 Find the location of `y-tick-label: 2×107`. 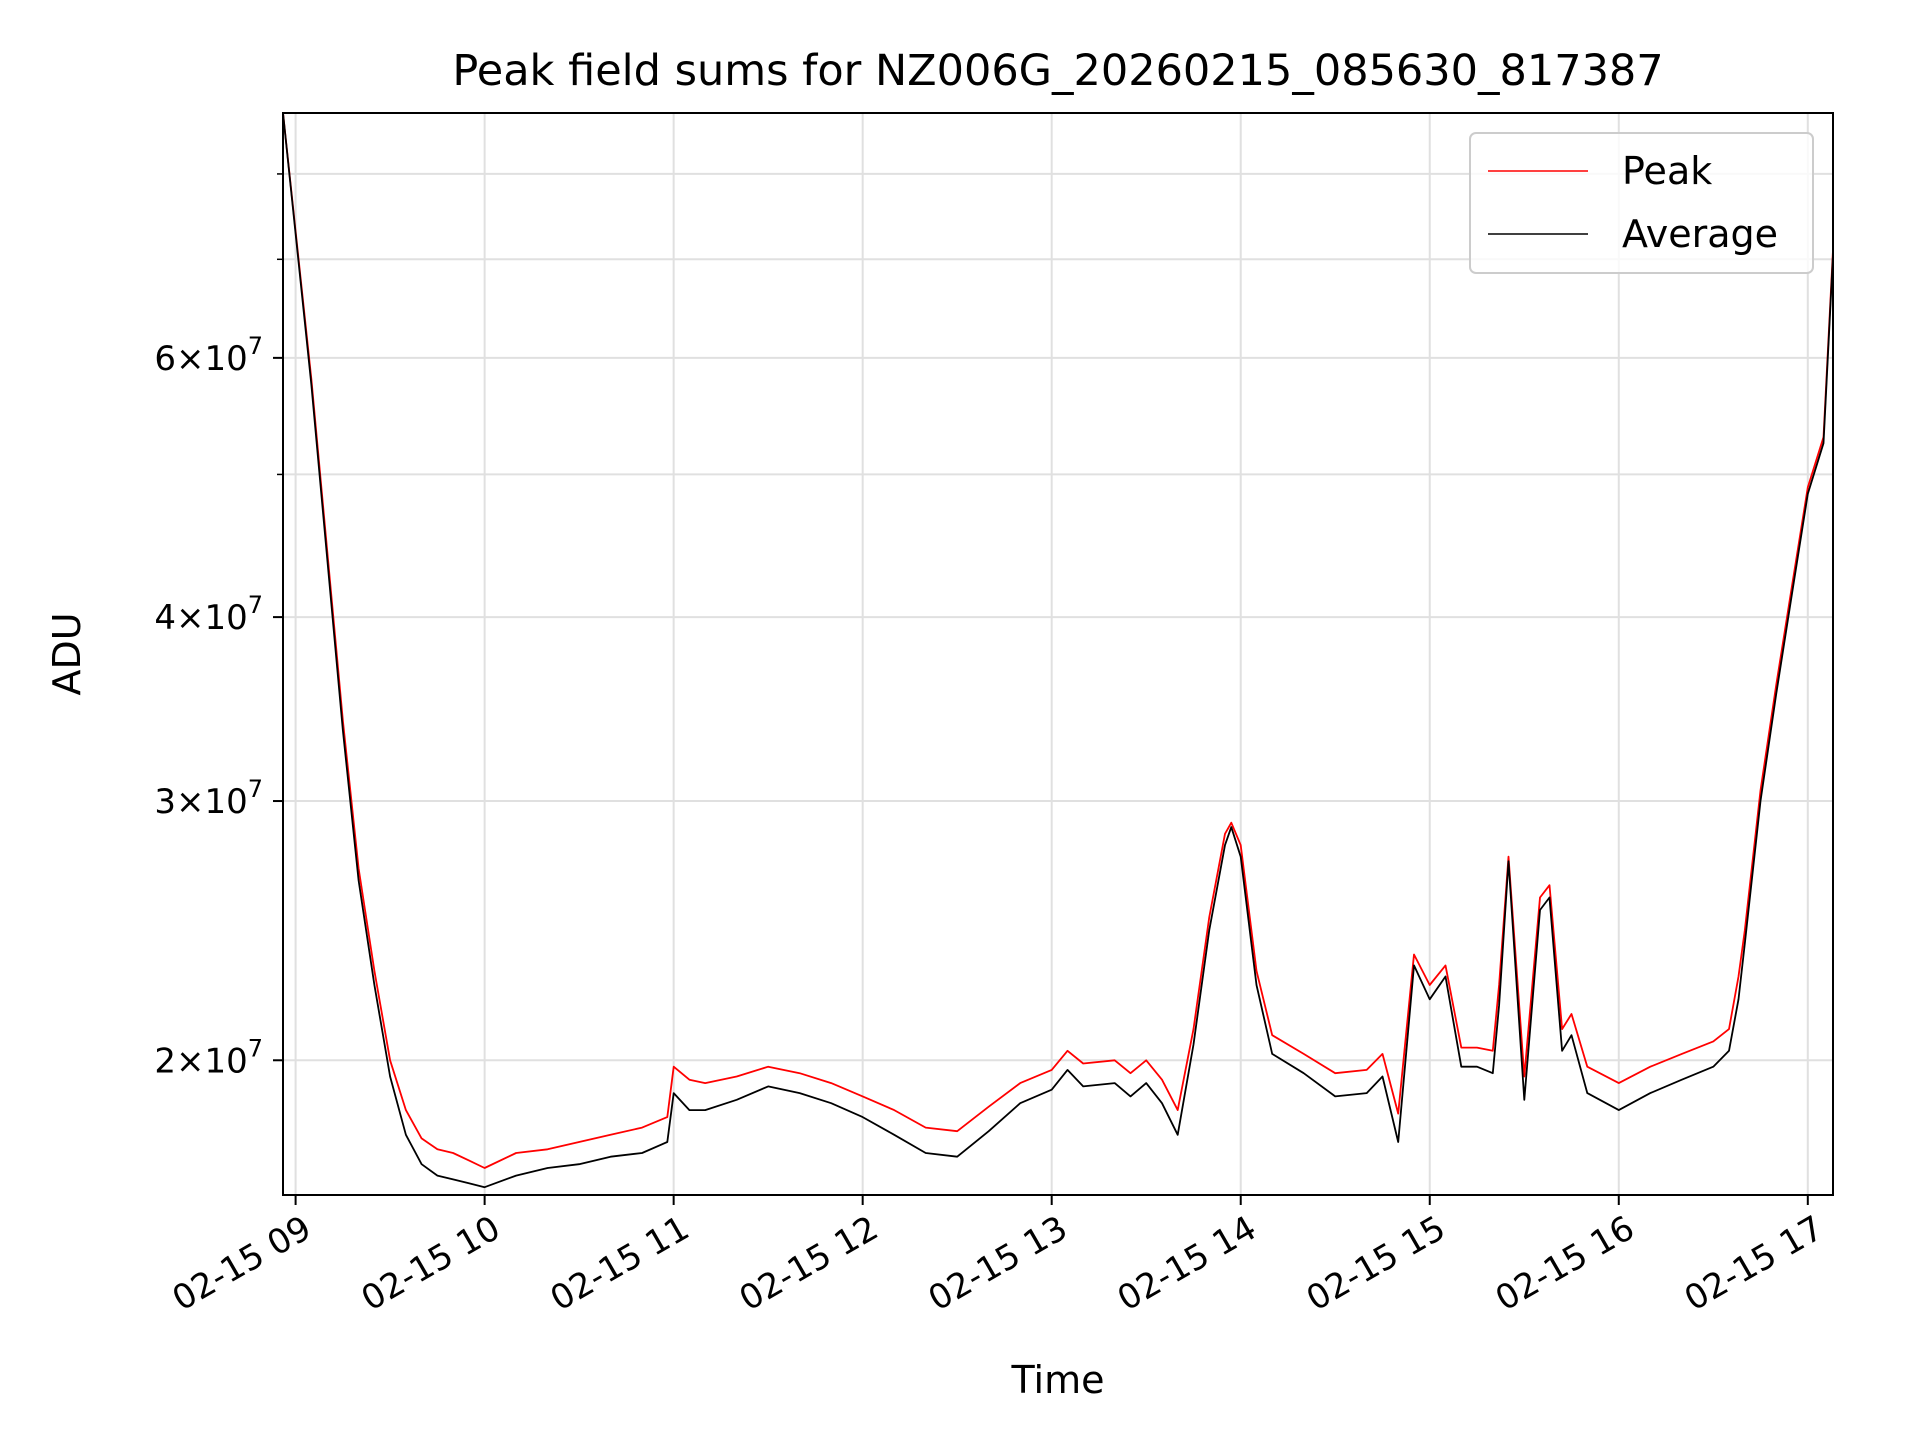

y-tick-label: 2×107 is located at coordinates (208, 1057).